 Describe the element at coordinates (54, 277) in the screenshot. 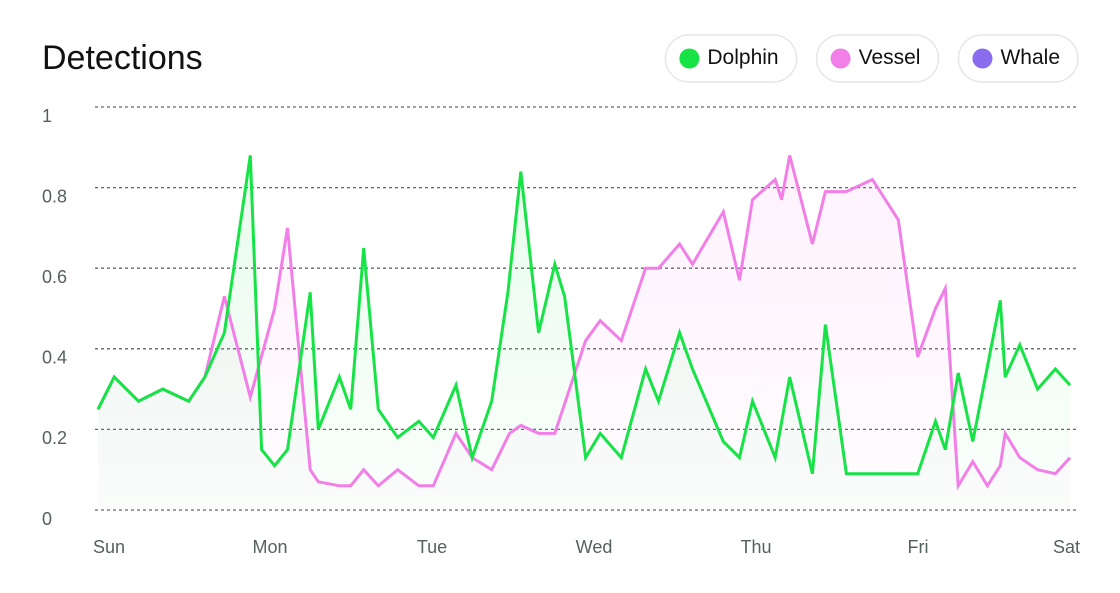

I see `y-tick-label: 0.6` at that location.